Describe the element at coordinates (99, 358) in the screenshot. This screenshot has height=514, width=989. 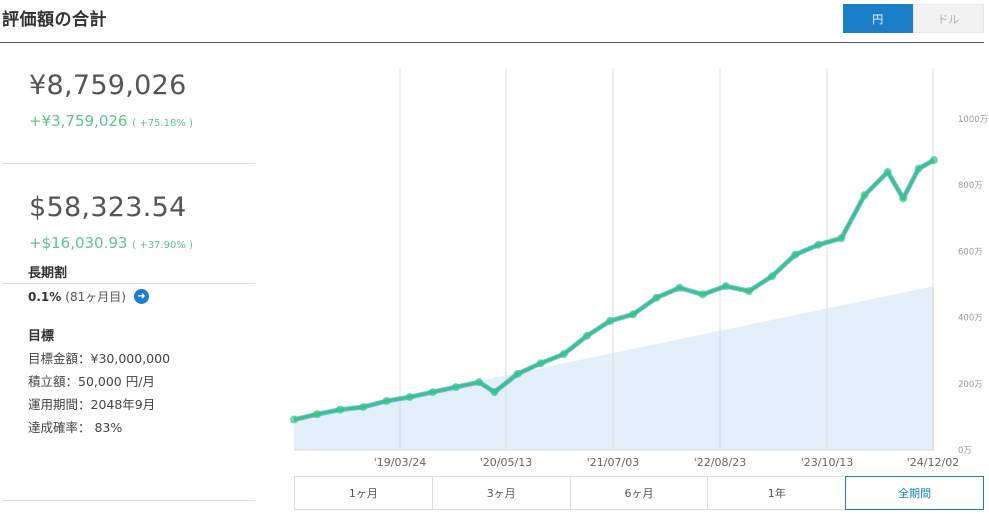
I see `goal-amount: 目標金額：¥30,000,000` at that location.